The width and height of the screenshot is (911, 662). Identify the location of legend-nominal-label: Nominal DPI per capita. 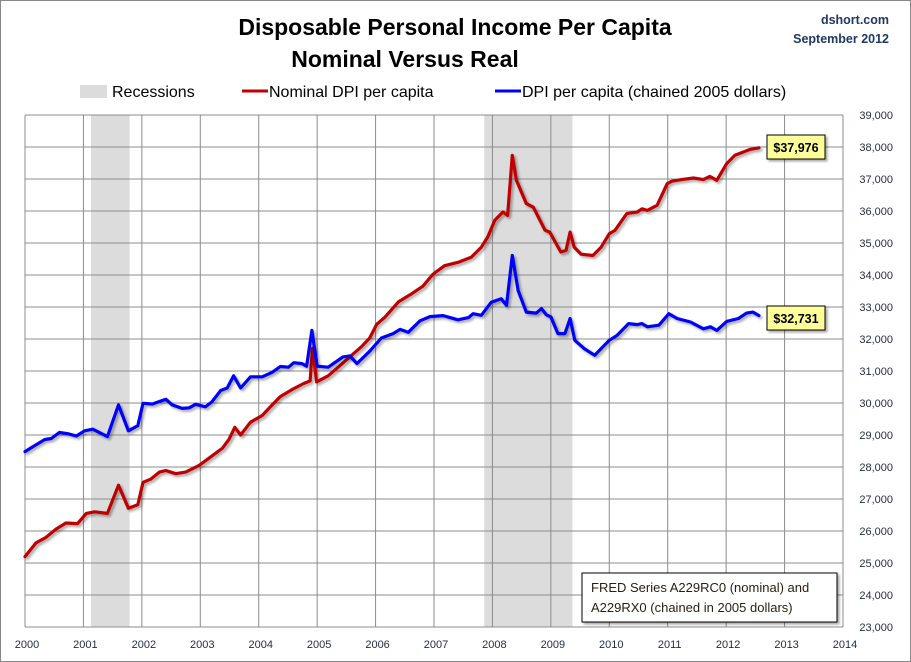
(351, 92).